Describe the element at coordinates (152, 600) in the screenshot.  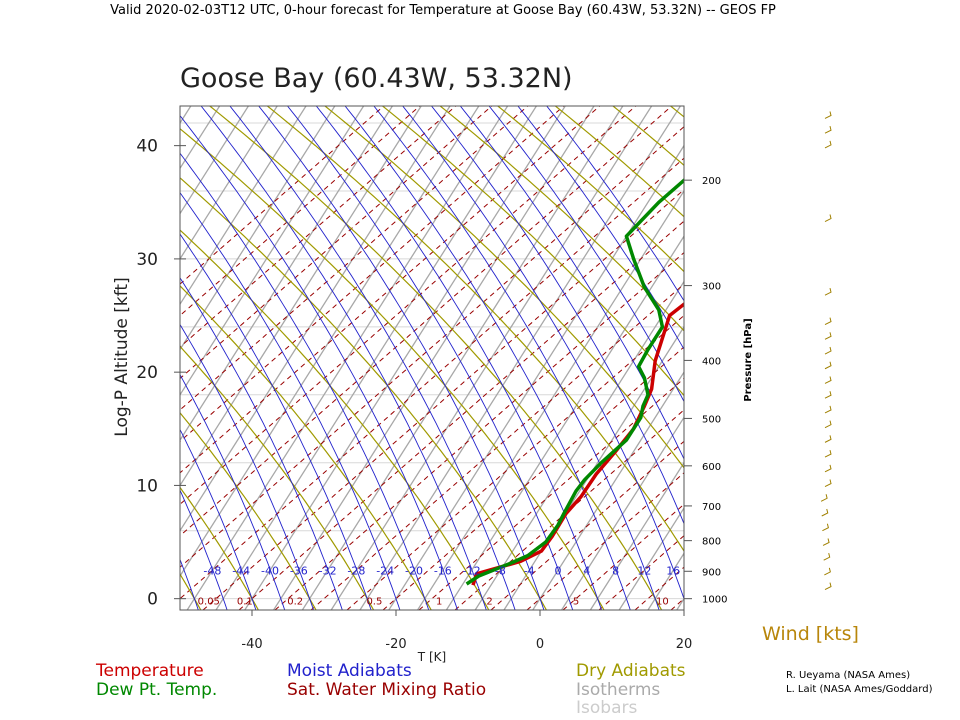
I see `y-tick-label: 0` at that location.